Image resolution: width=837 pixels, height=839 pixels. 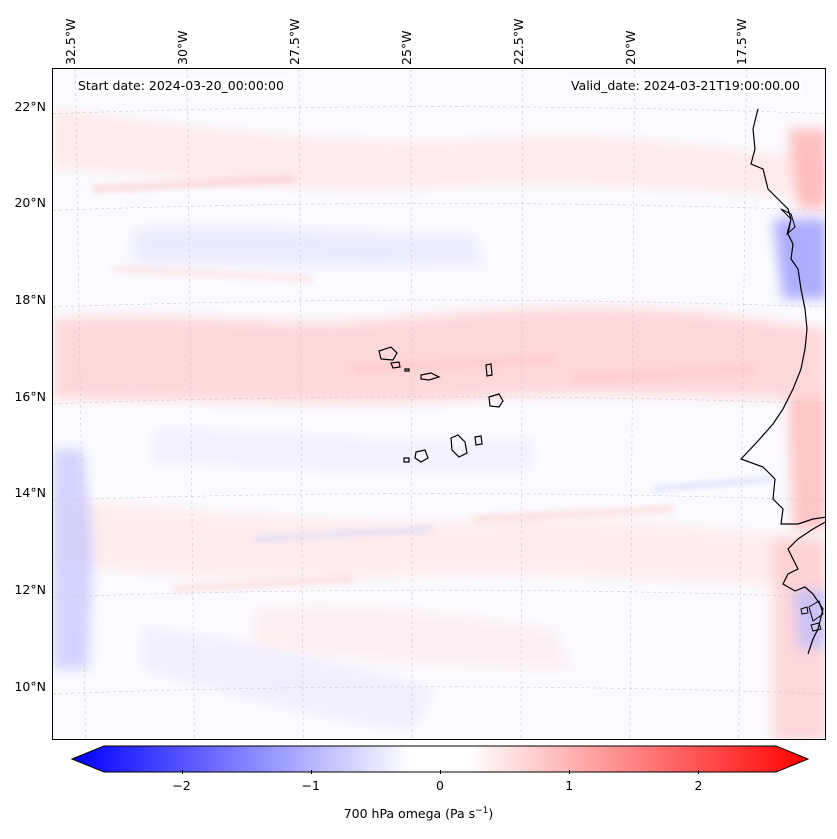 What do you see at coordinates (407, 370) in the screenshot?
I see `island-santa-luzia` at bounding box center [407, 370].